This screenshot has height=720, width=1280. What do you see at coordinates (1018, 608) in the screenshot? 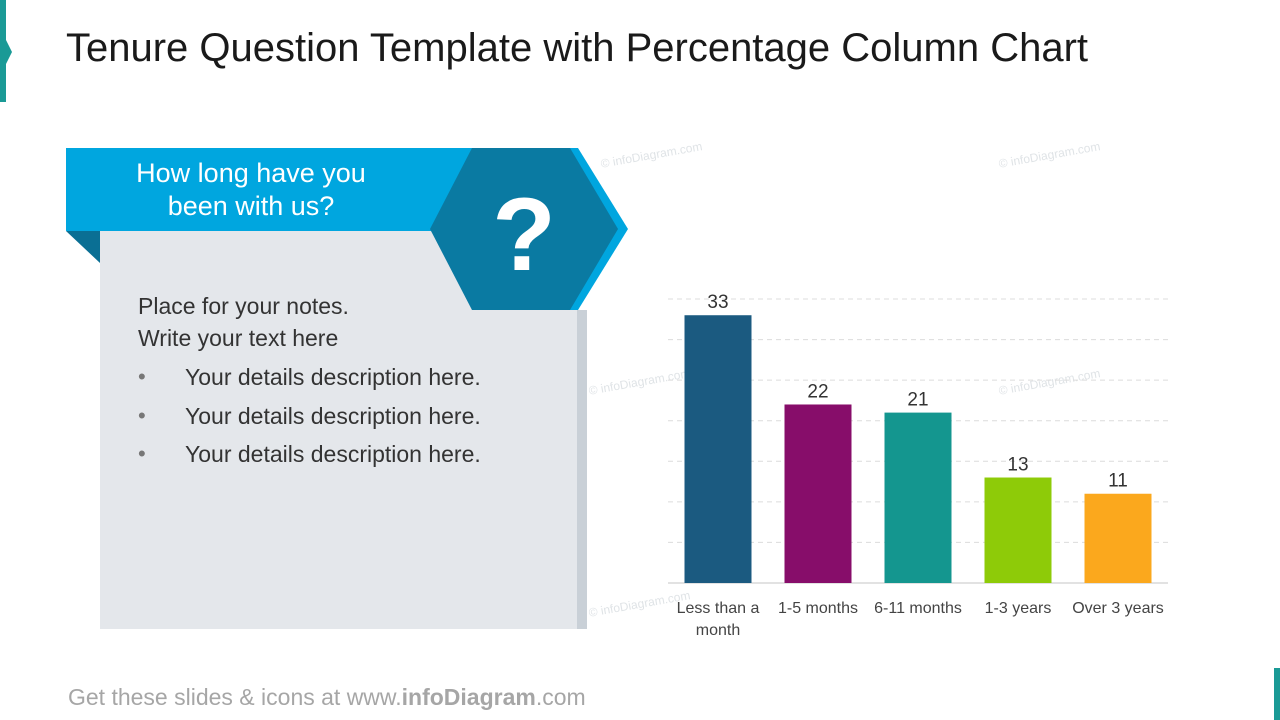
I see `chart-category-label: 1-3 years` at bounding box center [1018, 608].